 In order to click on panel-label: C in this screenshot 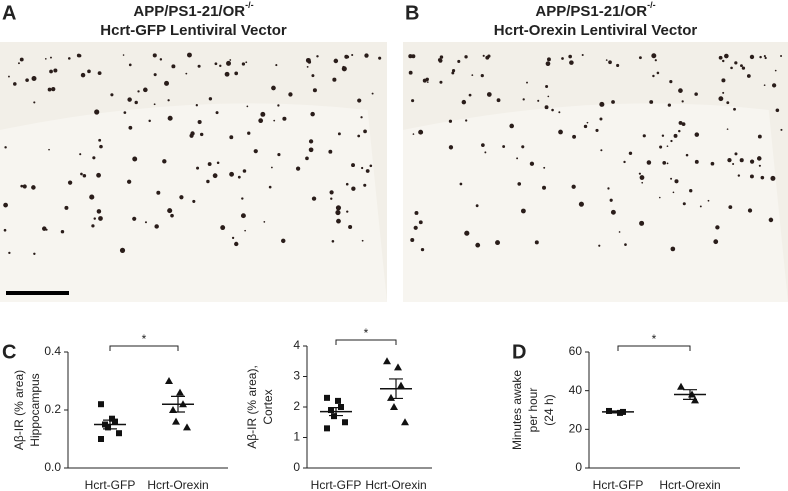, I will do `click(9, 352)`.